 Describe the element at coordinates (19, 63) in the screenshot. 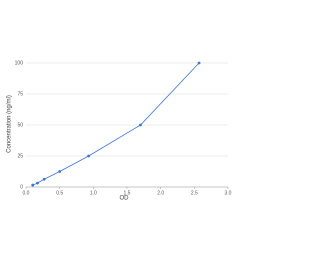

I see `y-tick-label: 100` at that location.